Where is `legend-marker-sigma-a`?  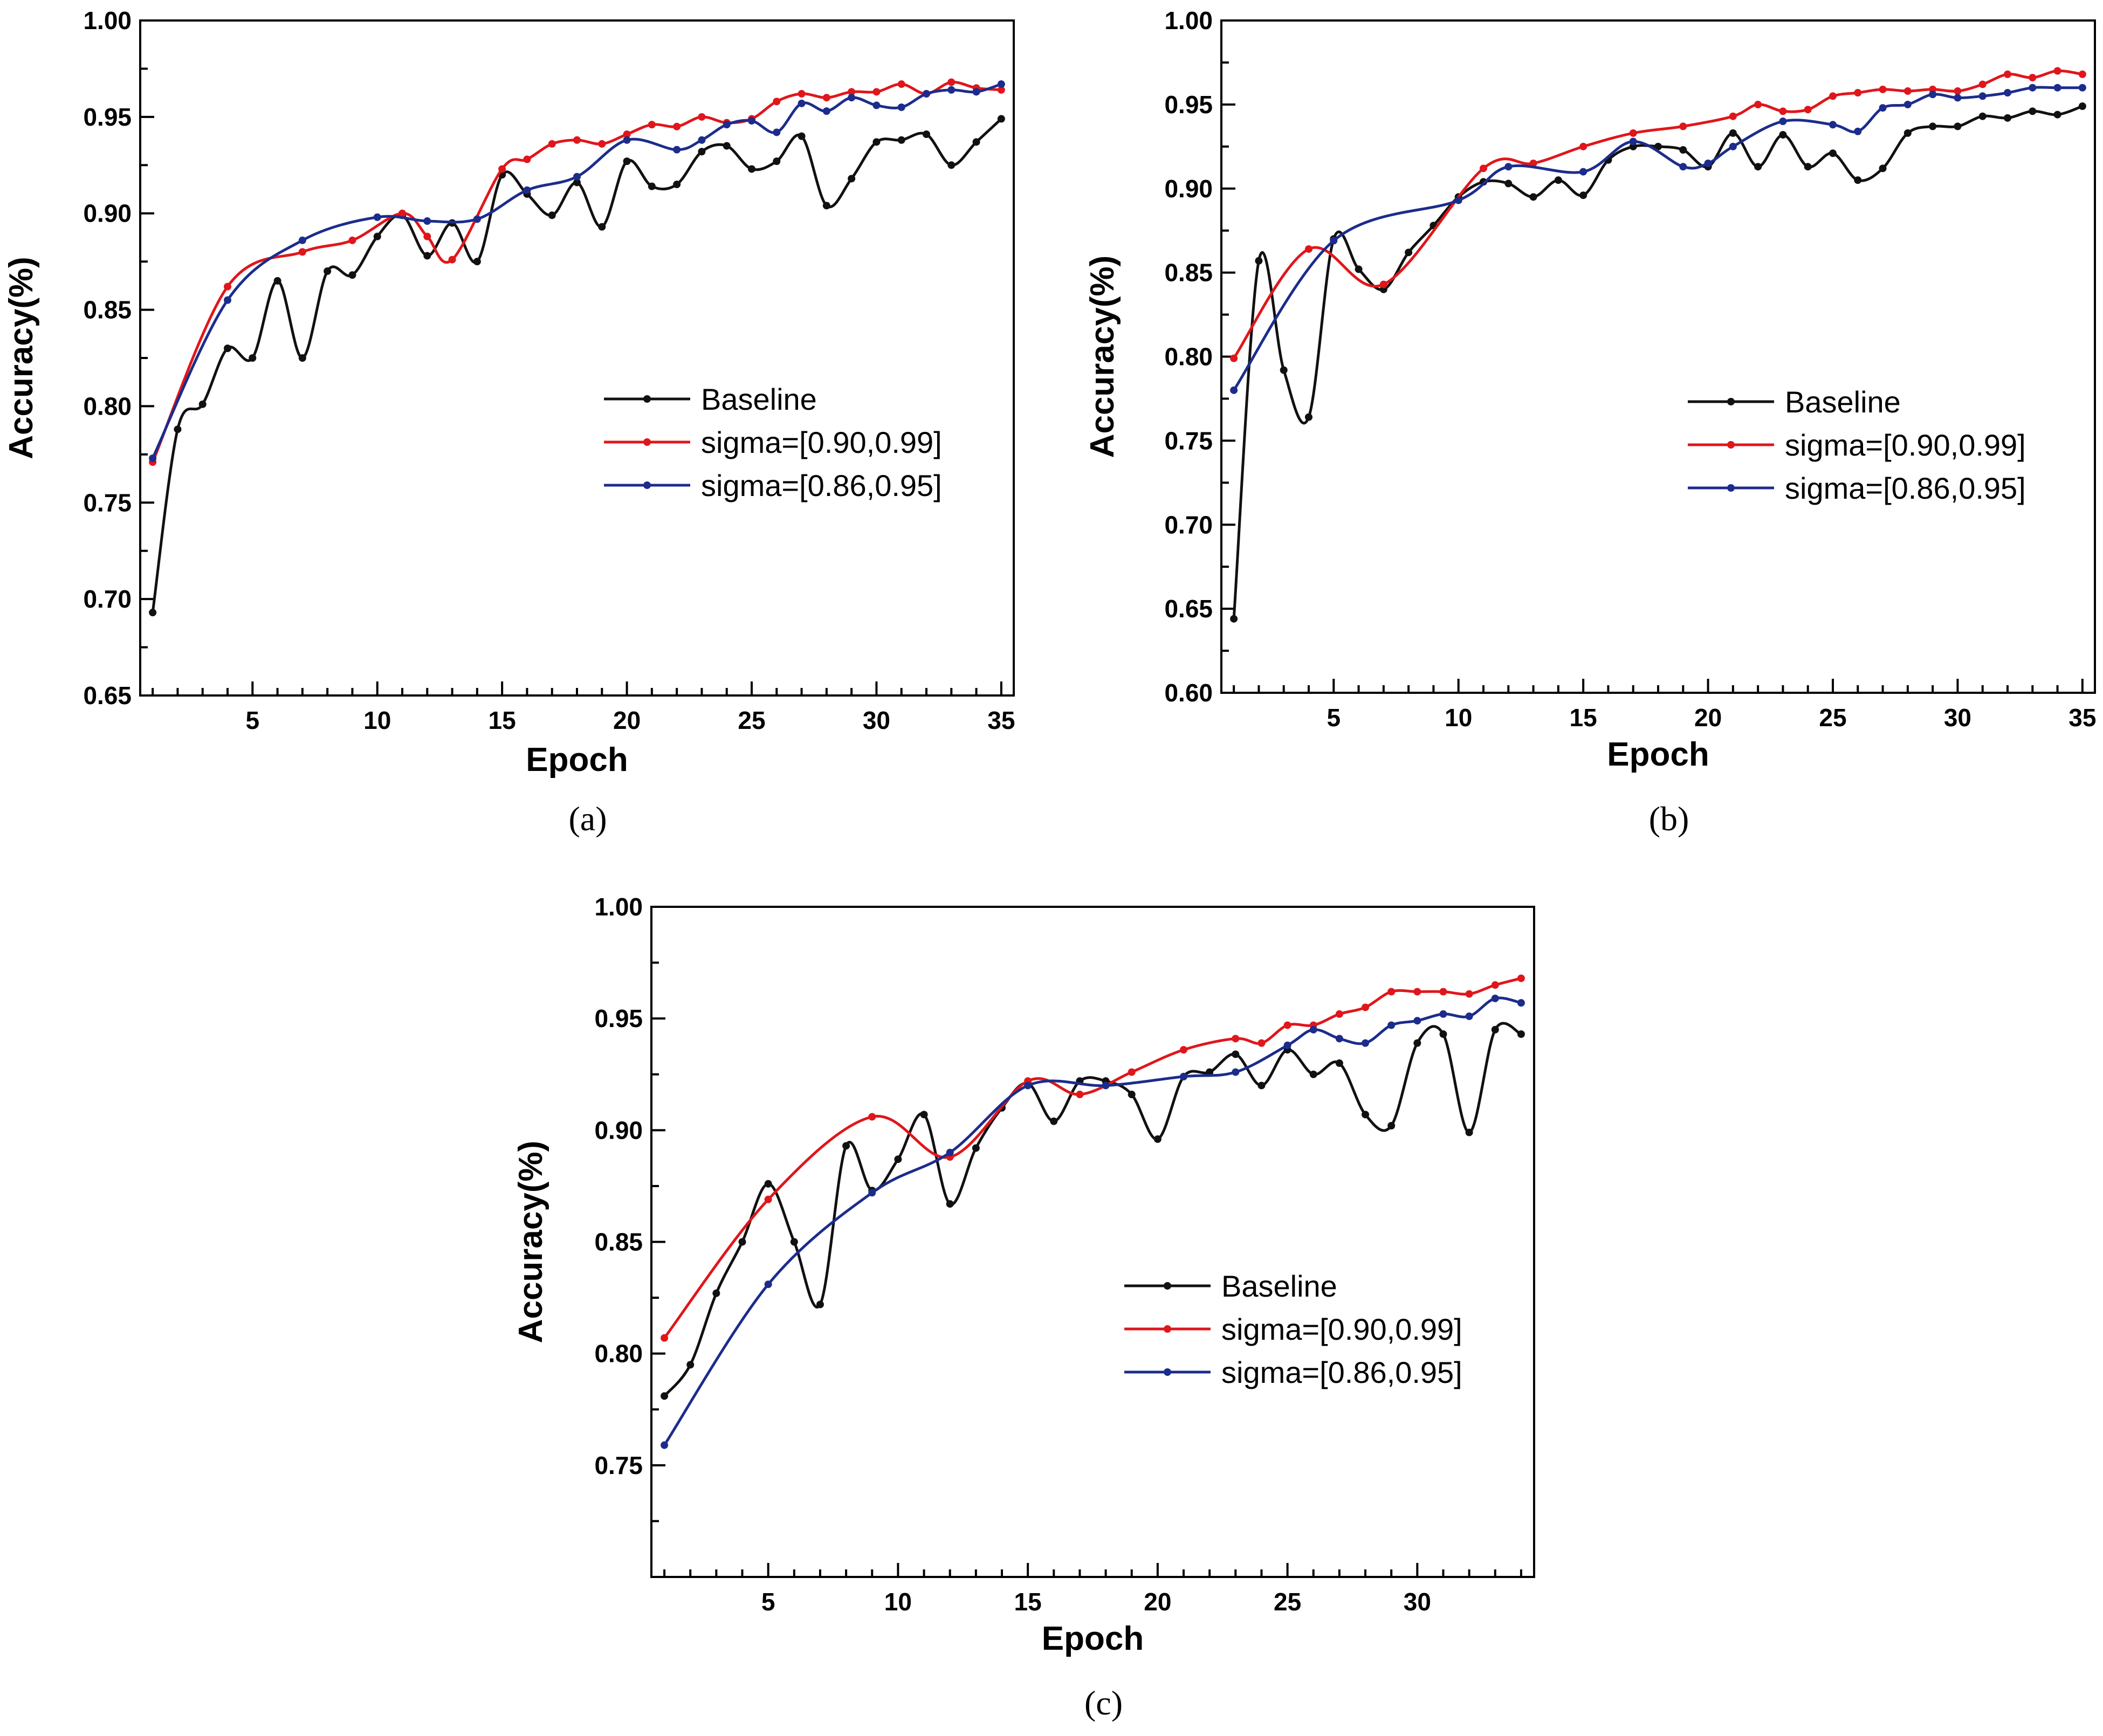 legend-marker-sigma-a is located at coordinates (647, 442).